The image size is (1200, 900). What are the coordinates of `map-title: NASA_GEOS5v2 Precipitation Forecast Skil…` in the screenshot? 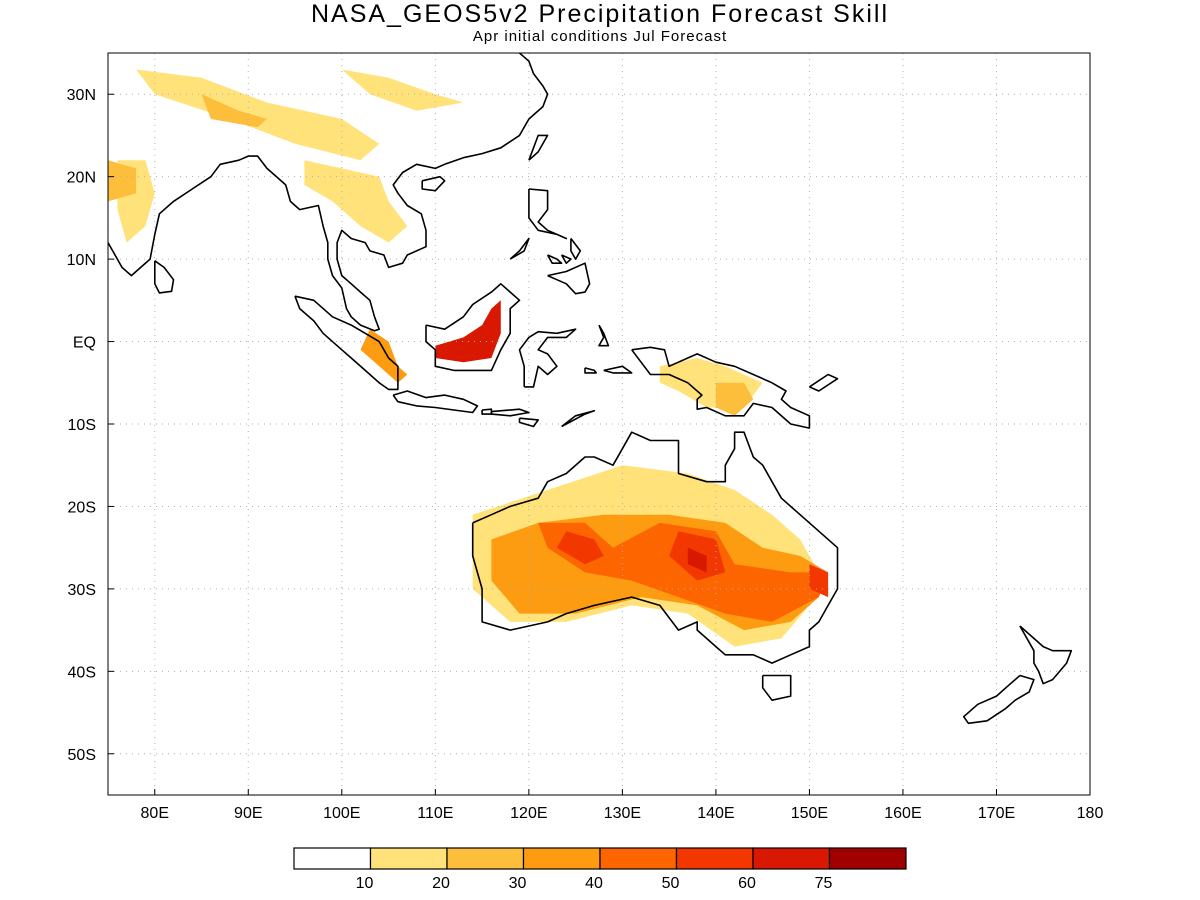 It's located at (600, 14).